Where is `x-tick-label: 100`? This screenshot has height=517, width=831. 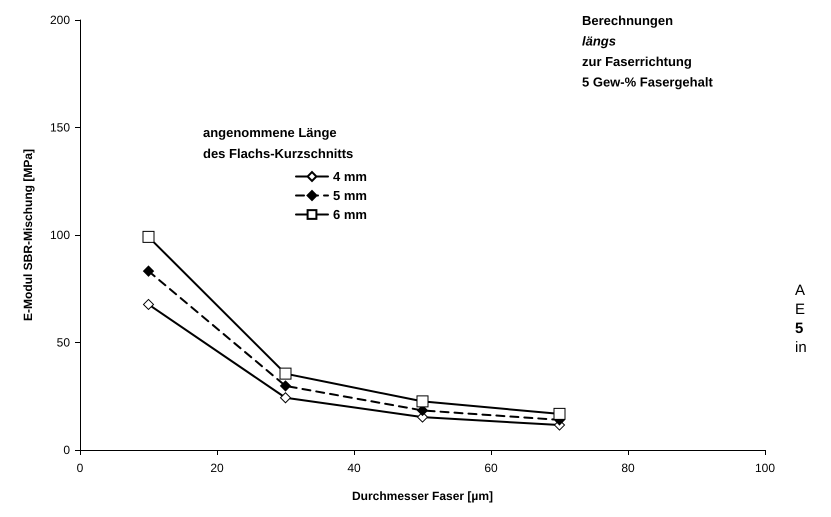 x-tick-label: 100 is located at coordinates (765, 468).